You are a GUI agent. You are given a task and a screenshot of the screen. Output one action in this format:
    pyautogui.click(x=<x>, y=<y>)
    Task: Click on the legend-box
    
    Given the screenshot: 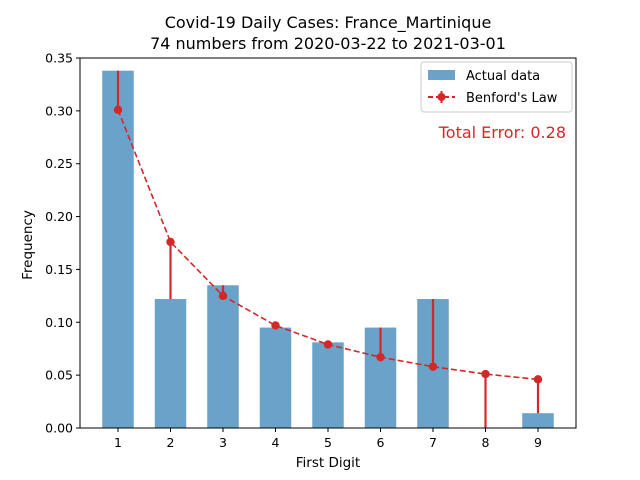 What is the action you would take?
    pyautogui.click(x=496, y=87)
    